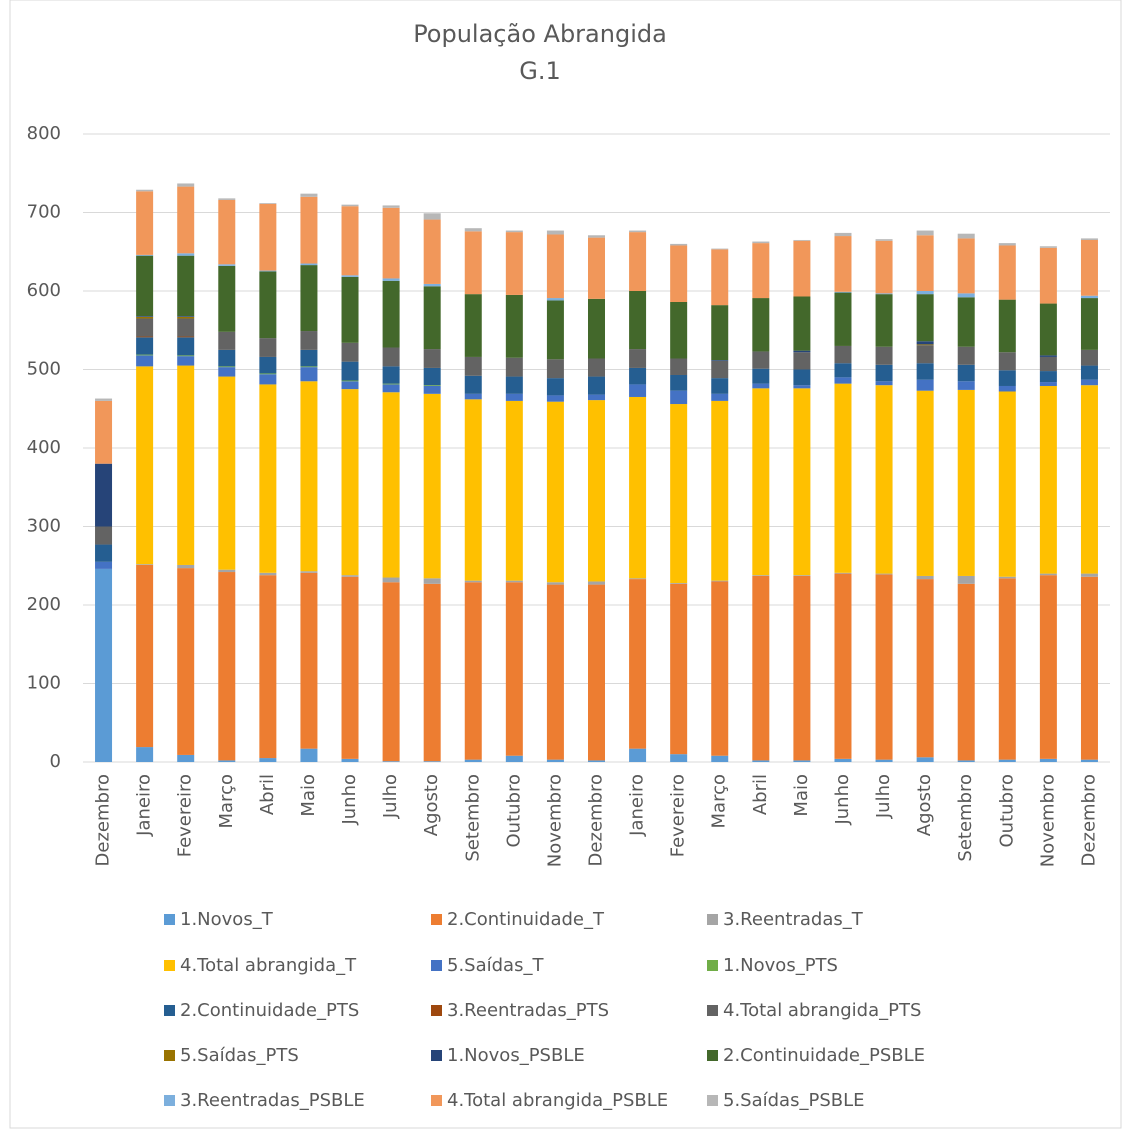 This screenshot has height=1133, width=1131. I want to click on chart-title: População Abrangida, so click(540, 34).